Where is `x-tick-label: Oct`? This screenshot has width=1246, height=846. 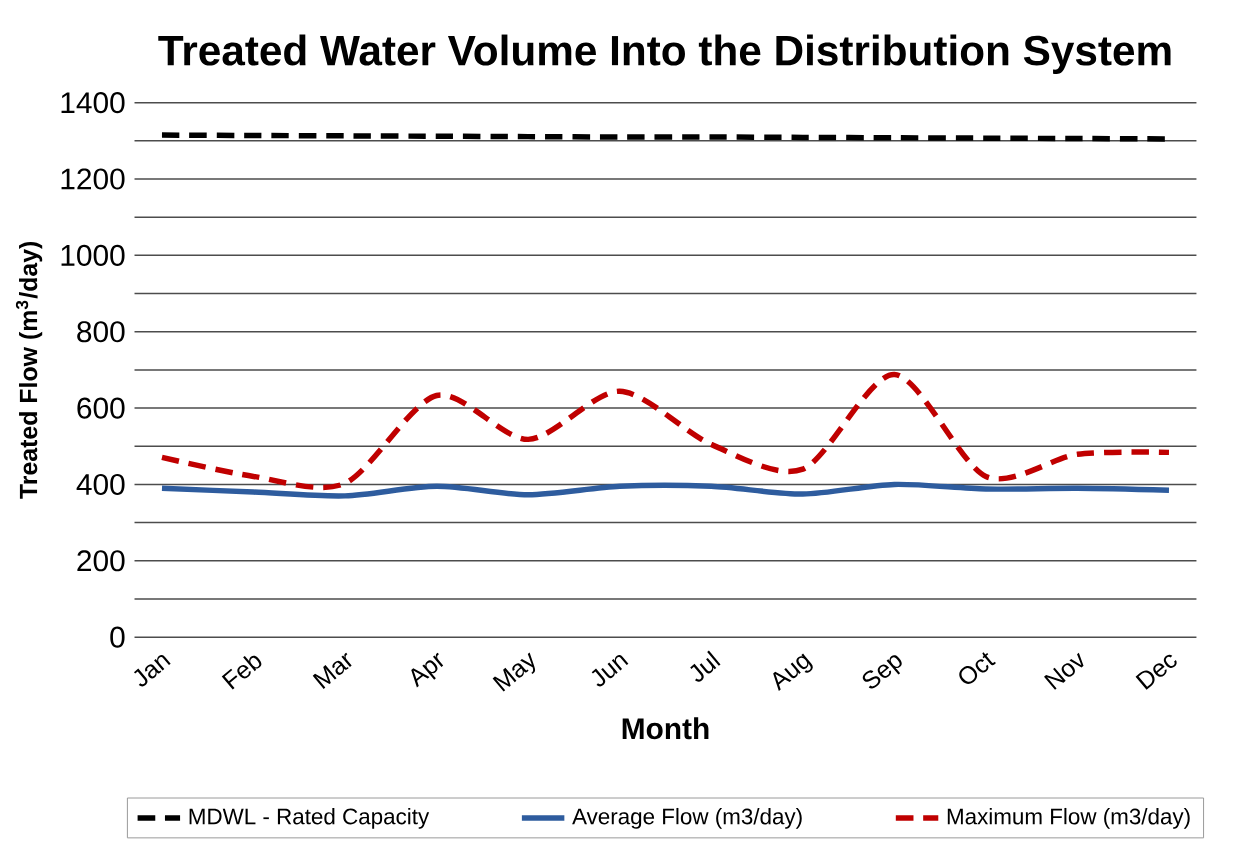 x-tick-label: Oct is located at coordinates (977, 668).